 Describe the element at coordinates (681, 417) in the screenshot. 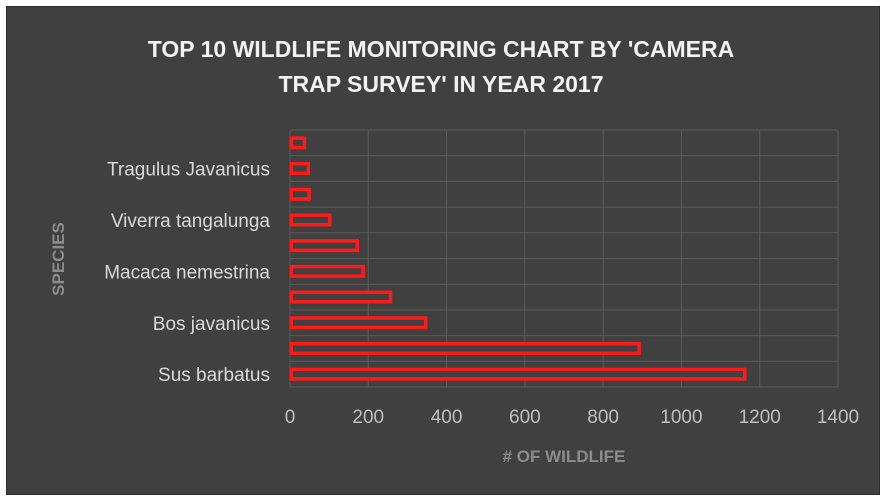

I see `x-tick-label-5: 1000` at that location.